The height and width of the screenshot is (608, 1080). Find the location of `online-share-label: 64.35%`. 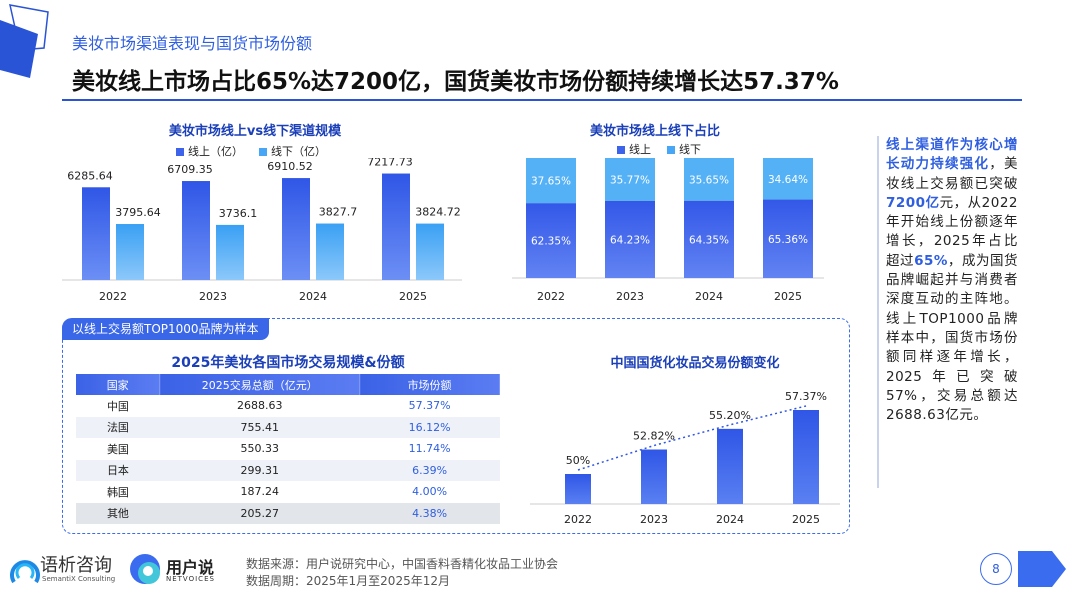

online-share-label: 64.35% is located at coordinates (709, 240).